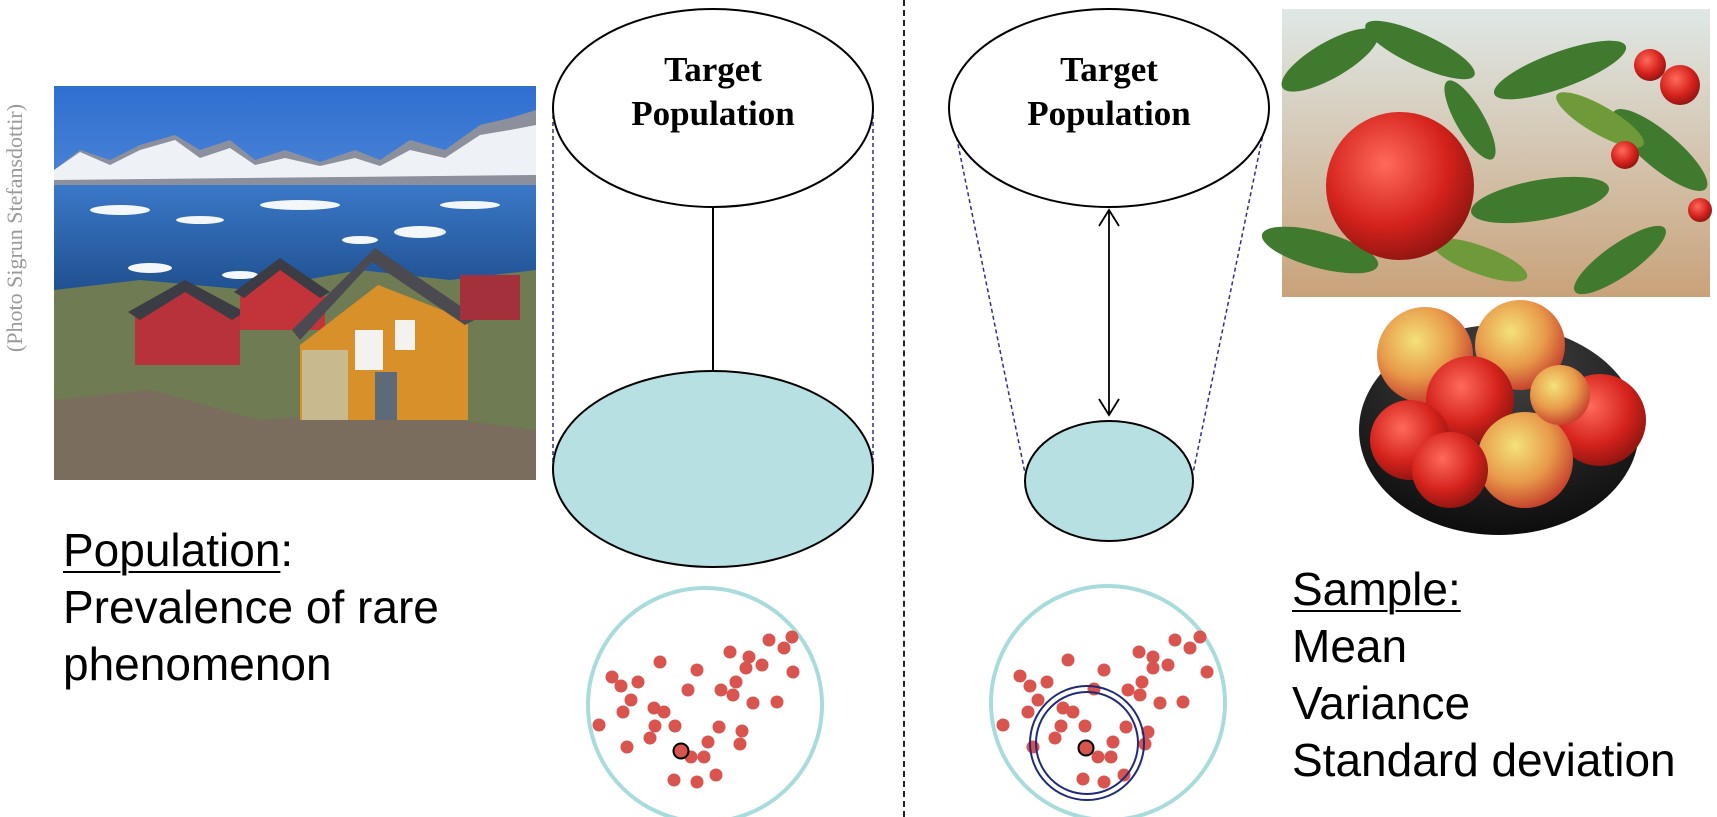  What do you see at coordinates (713, 69) in the screenshot?
I see `left-target-title-line1: Target` at bounding box center [713, 69].